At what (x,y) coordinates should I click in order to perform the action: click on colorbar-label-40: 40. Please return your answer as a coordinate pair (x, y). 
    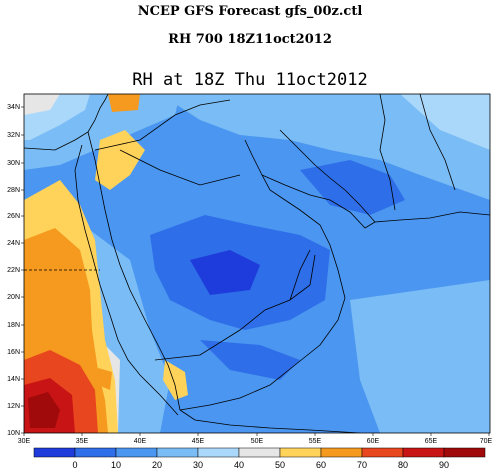
    Looking at the image, I should click on (239, 465).